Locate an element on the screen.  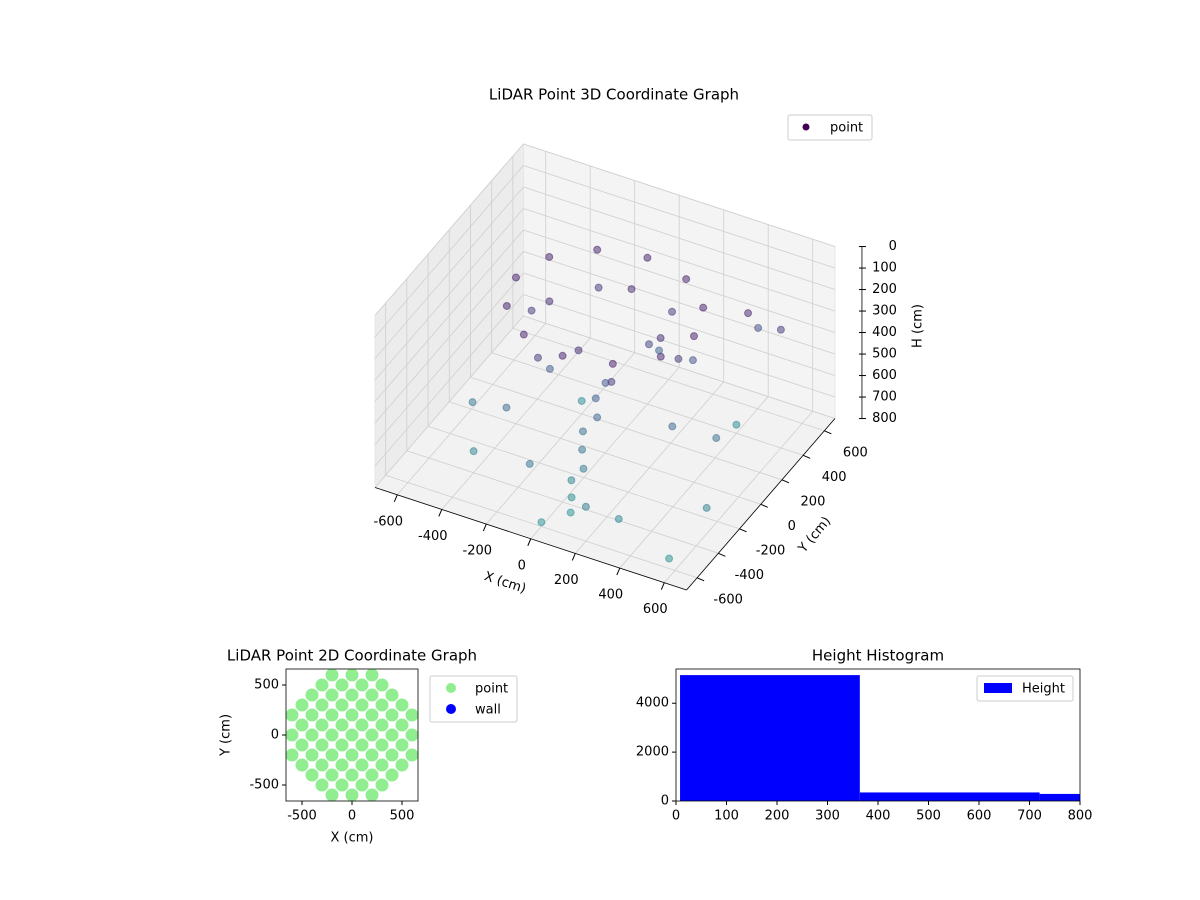
x-tick-label: 800 is located at coordinates (1080, 816).